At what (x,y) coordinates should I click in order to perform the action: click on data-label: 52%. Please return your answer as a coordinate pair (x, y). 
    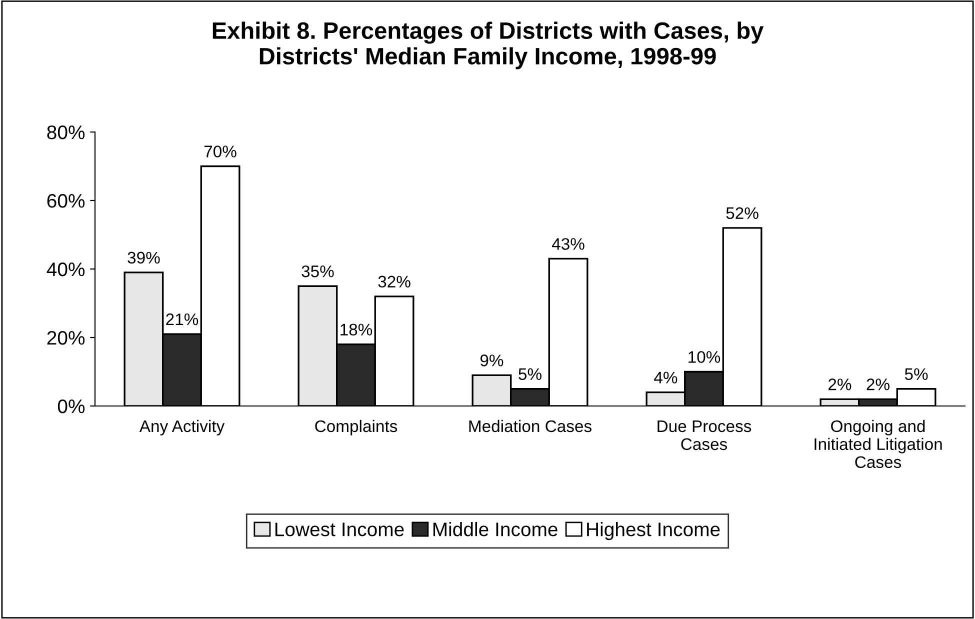
    Looking at the image, I should click on (742, 213).